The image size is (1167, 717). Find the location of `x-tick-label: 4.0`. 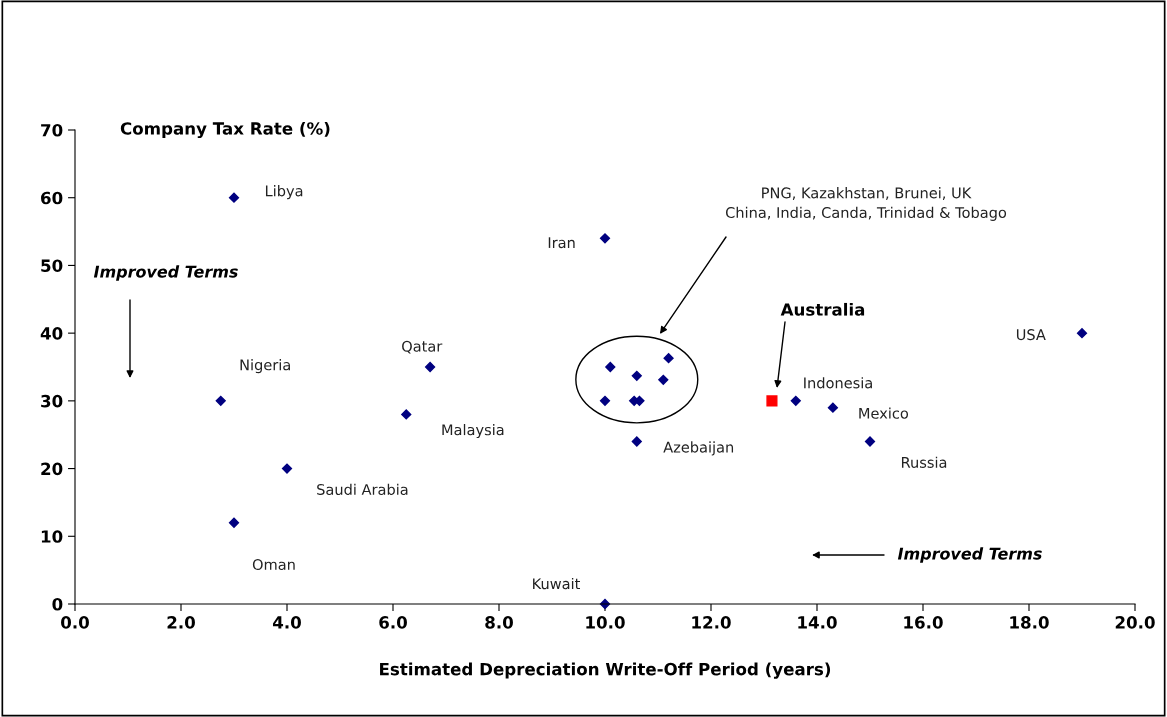

x-tick-label: 4.0 is located at coordinates (286, 622).